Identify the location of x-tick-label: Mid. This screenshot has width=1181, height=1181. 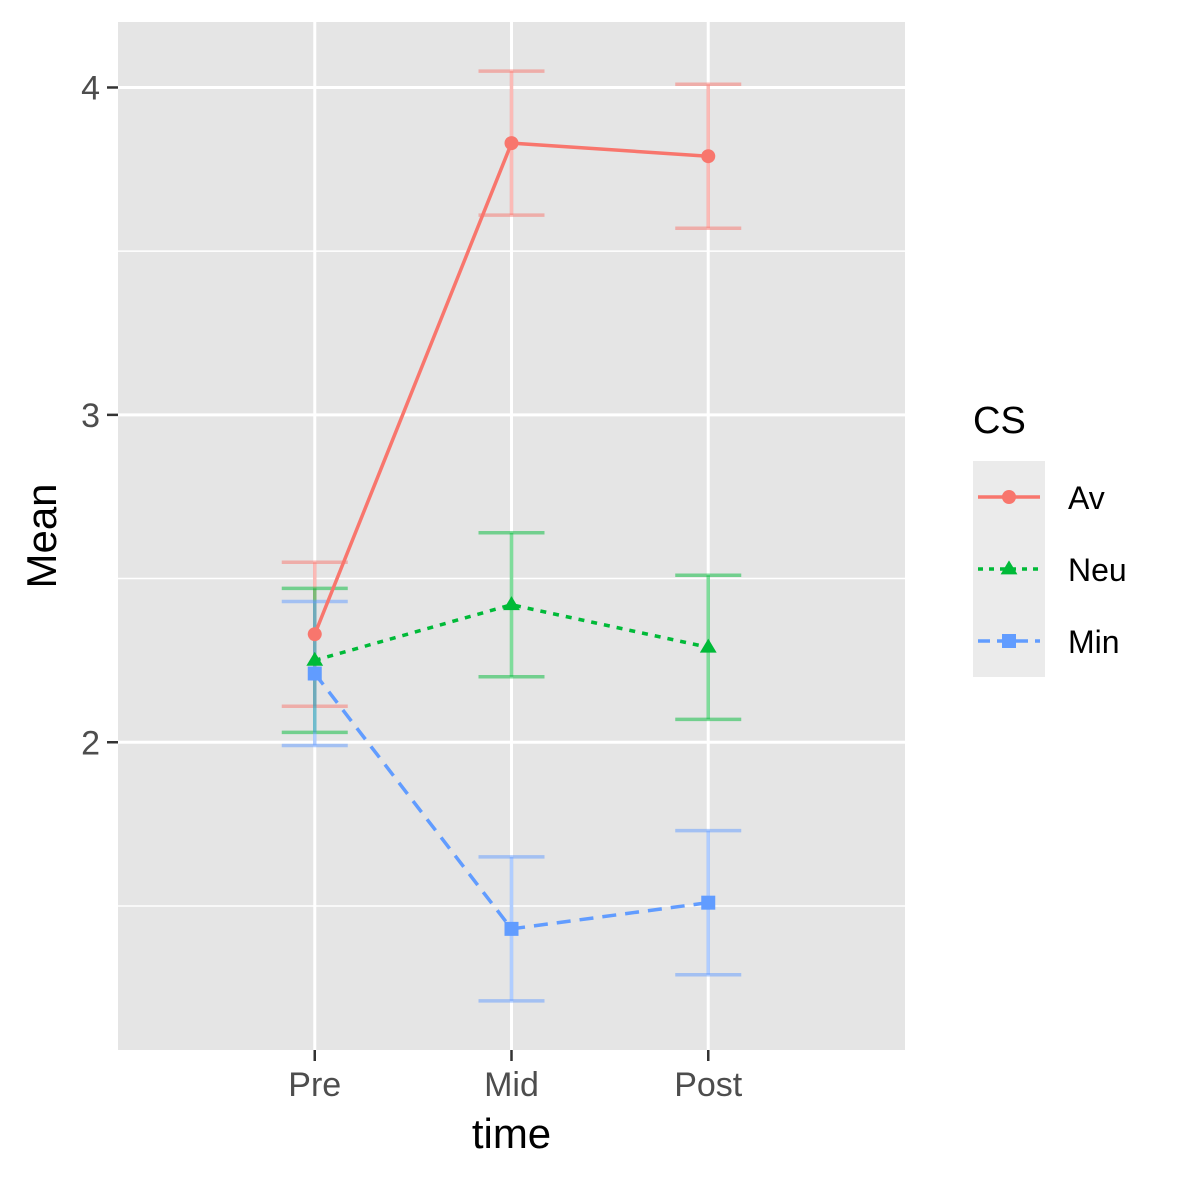
(511, 1085).